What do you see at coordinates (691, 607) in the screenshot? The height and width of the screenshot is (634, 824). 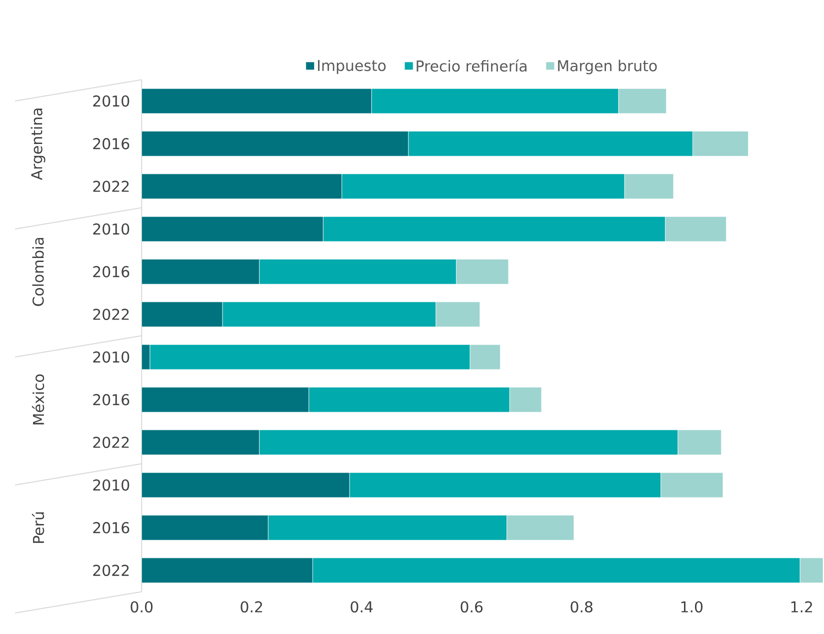 I see `x-tick-label: 1.0` at bounding box center [691, 607].